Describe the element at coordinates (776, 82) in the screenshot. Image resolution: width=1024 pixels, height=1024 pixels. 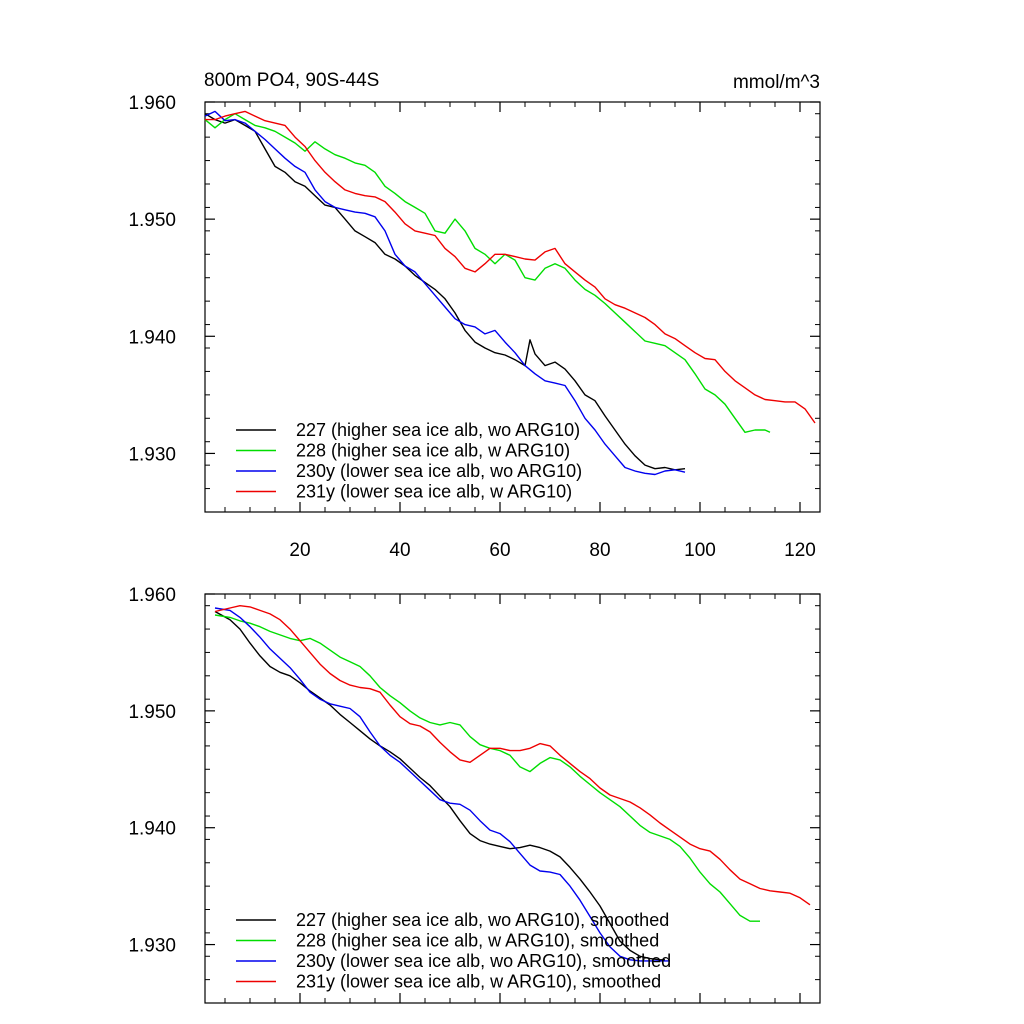
I see `units-label: mmol/m^3` at that location.